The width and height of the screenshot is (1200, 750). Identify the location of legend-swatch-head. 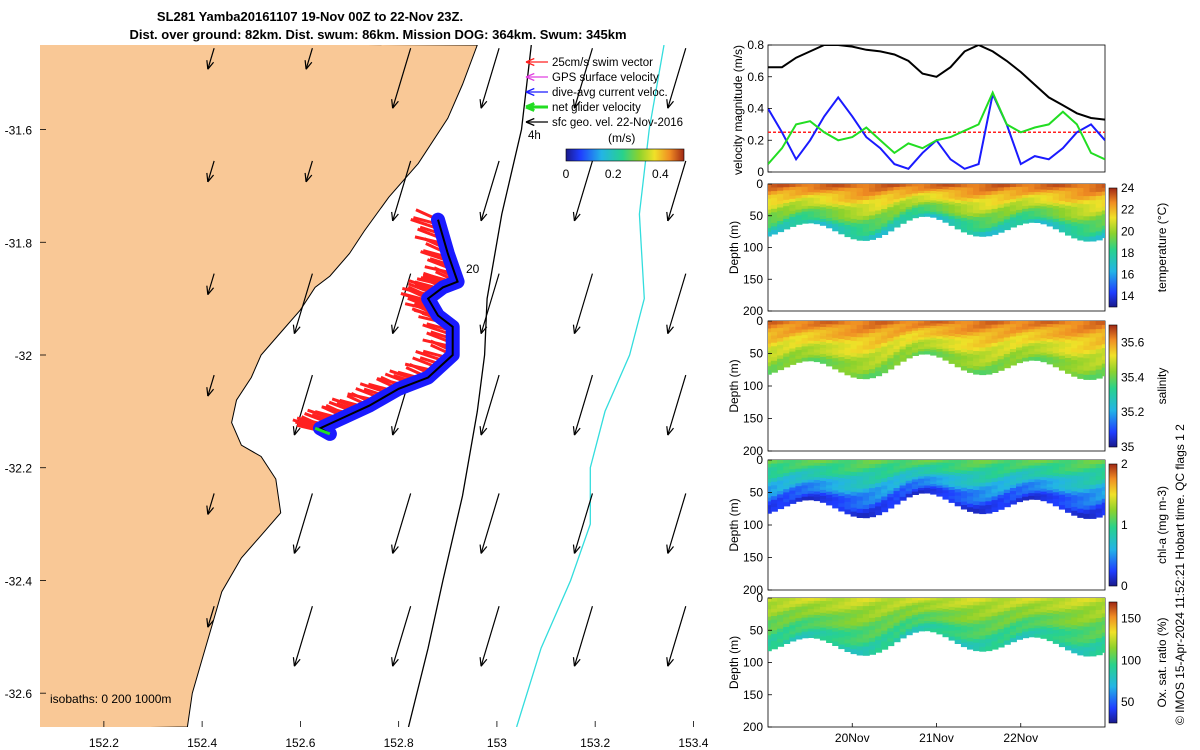
(530, 94).